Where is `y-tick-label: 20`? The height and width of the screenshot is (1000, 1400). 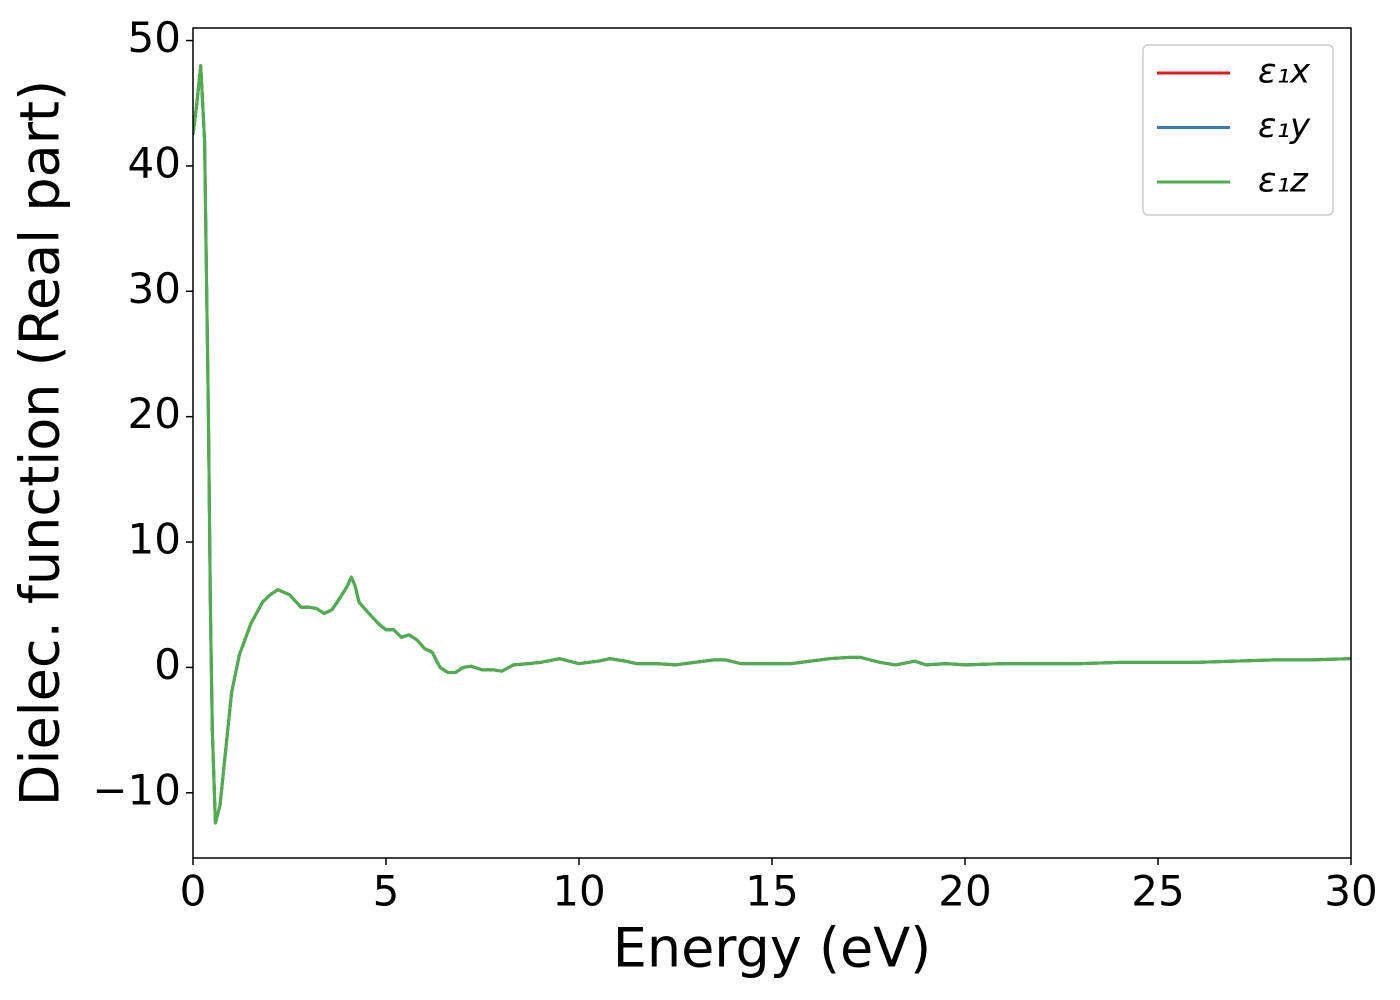 y-tick-label: 20 is located at coordinates (154, 413).